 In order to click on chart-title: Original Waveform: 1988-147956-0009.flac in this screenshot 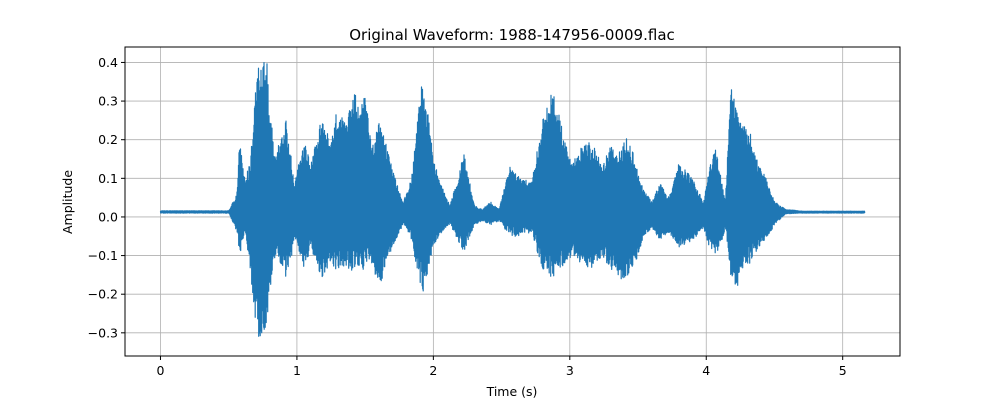, I will do `click(512, 35)`.